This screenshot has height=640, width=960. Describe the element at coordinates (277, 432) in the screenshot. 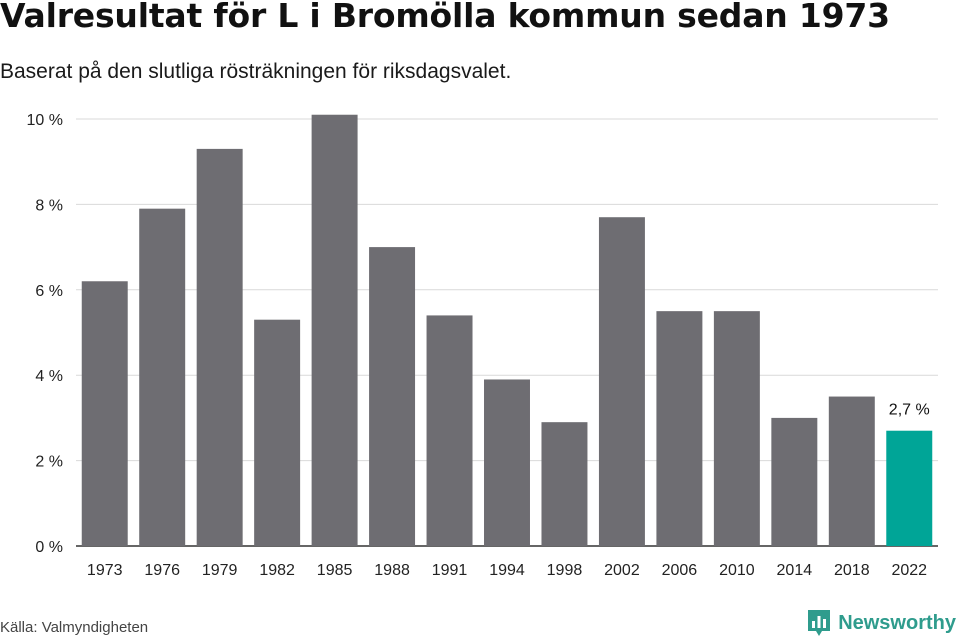

I see `bar-1982` at that location.